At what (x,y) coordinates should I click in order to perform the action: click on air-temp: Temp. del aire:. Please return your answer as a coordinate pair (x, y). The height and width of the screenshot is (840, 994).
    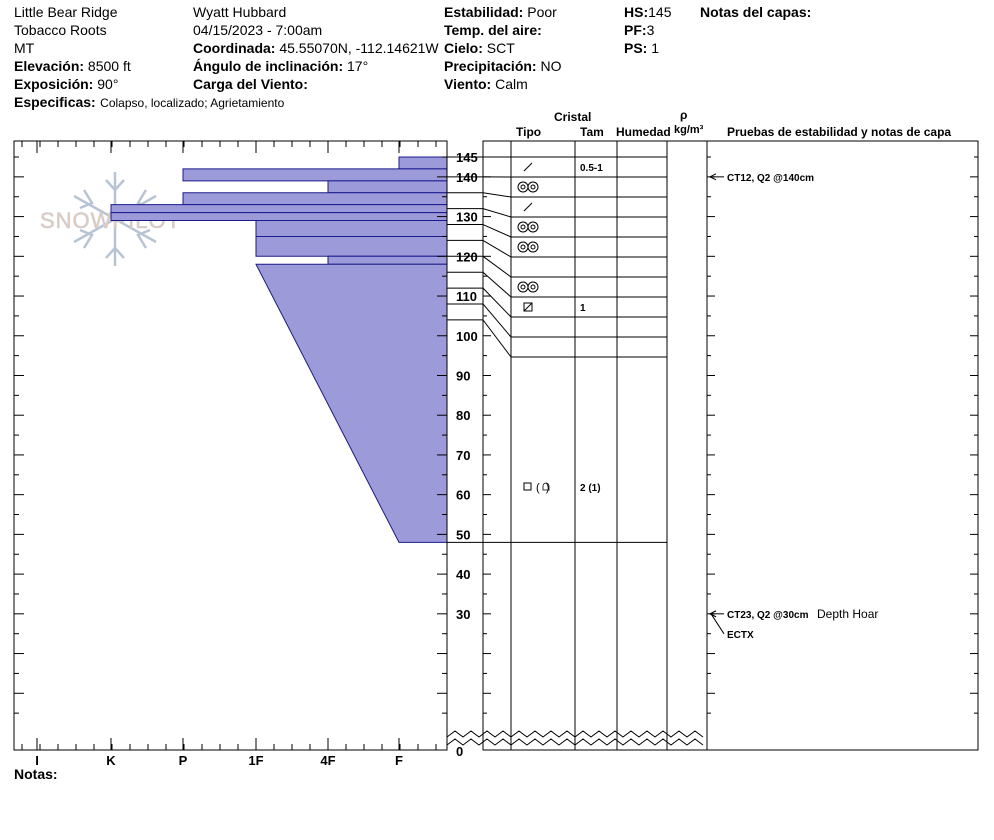
    Looking at the image, I should click on (493, 30).